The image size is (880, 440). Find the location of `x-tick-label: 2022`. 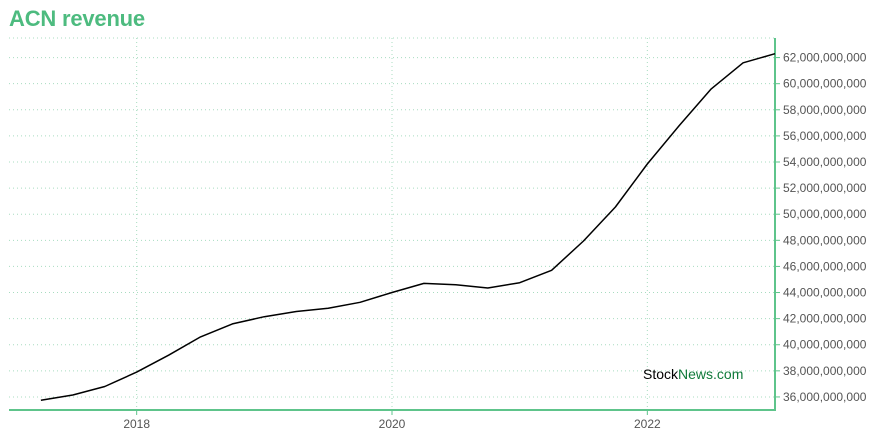

x-tick-label: 2022 is located at coordinates (647, 424).